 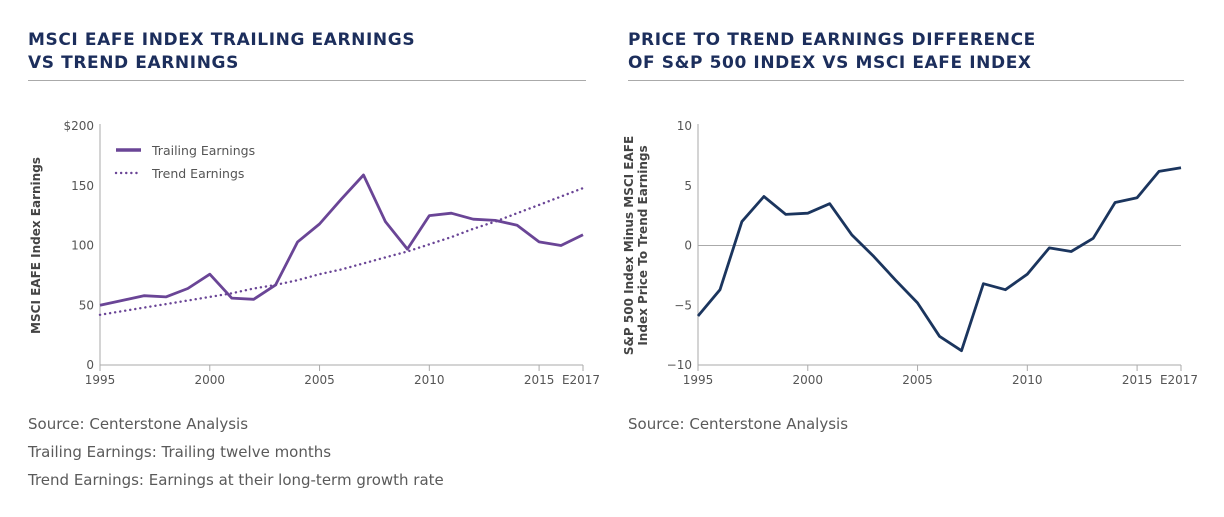 What do you see at coordinates (683, 305) in the screenshot?
I see `y-tick-label: −5` at bounding box center [683, 305].